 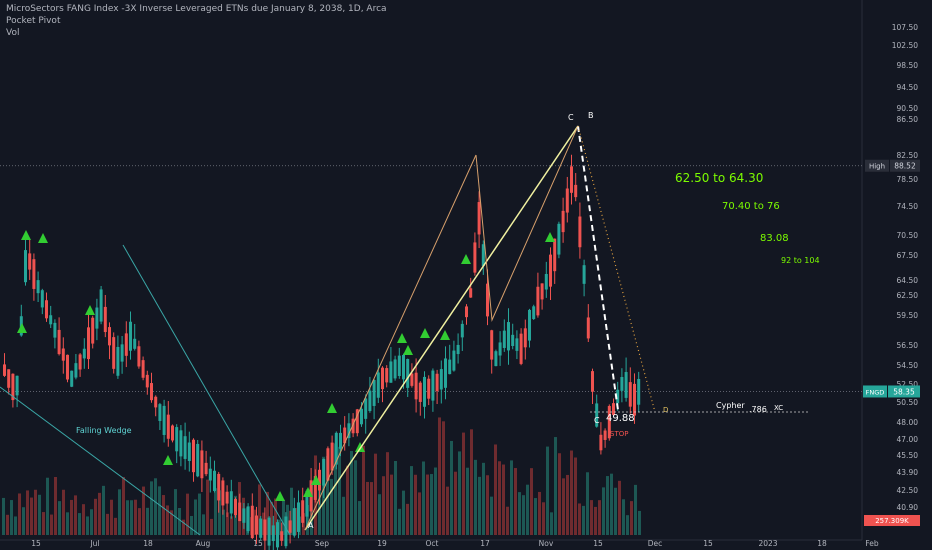 What do you see at coordinates (908, 315) in the screenshot?
I see `y-tick-label: 59.50` at bounding box center [908, 315].